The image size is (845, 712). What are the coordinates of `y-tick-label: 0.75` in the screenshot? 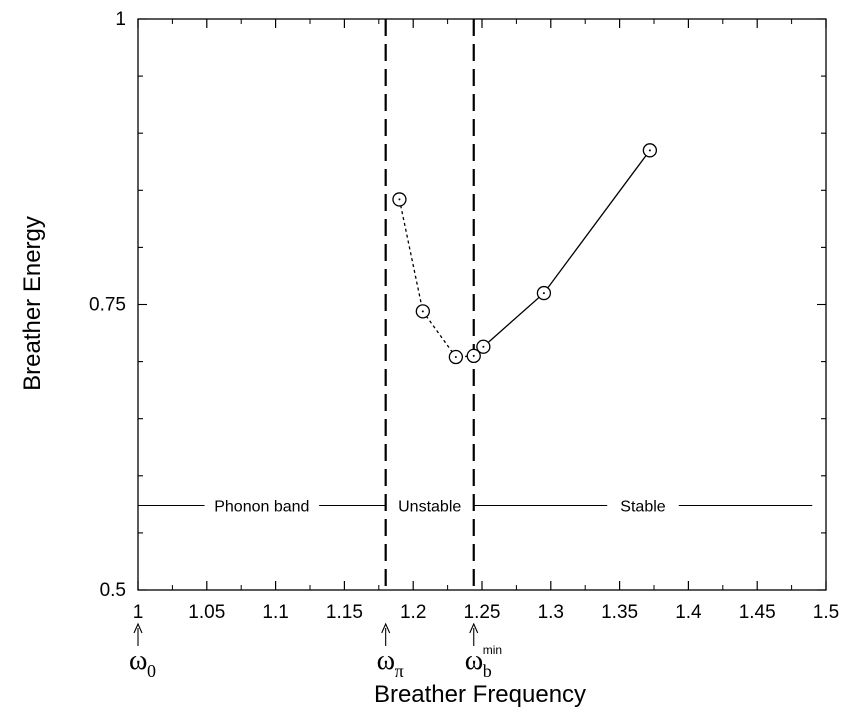 It's located at (107, 305).